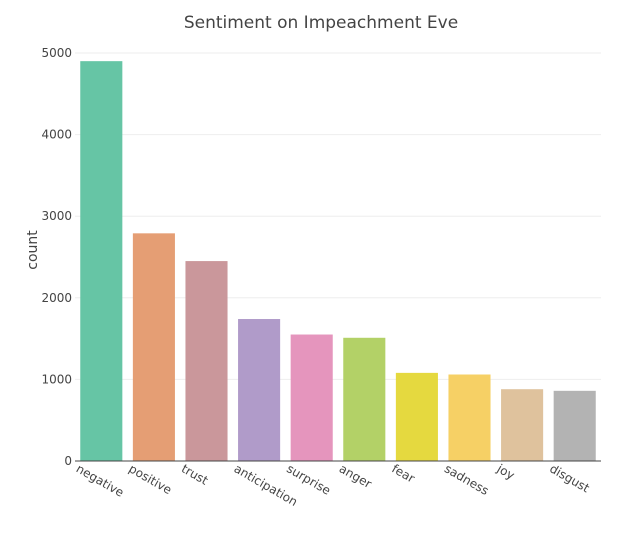  Describe the element at coordinates (355, 476) in the screenshot. I see `x-tick-label: anger` at that location.